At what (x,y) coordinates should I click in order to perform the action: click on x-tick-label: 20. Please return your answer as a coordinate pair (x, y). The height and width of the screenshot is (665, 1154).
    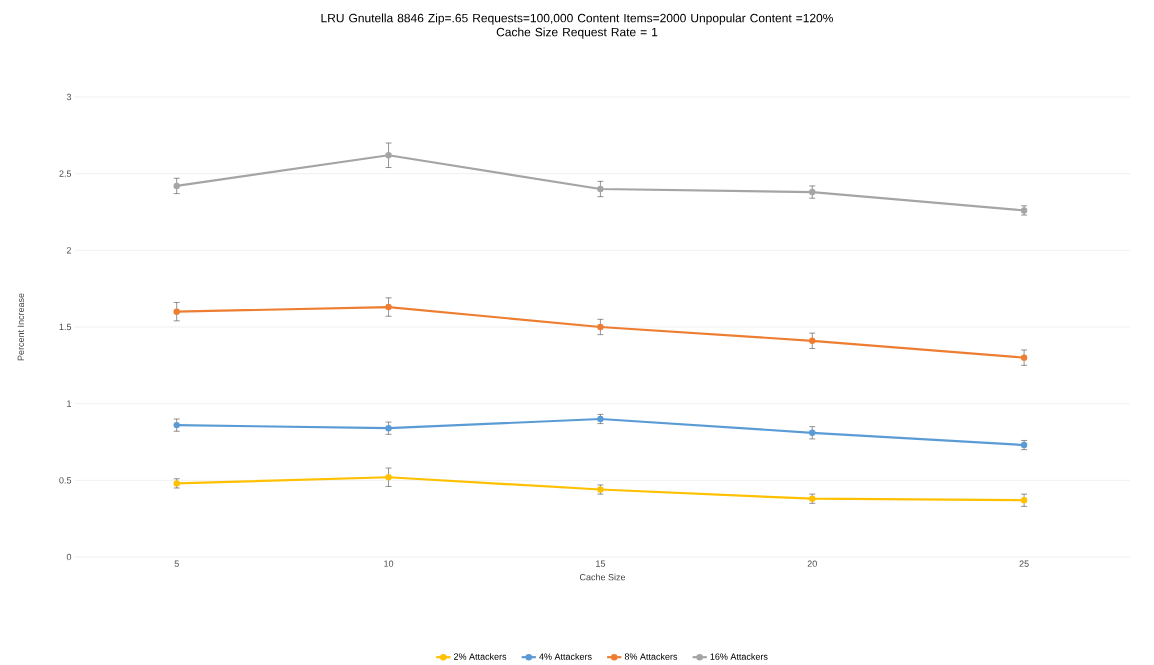
    Looking at the image, I should click on (812, 563).